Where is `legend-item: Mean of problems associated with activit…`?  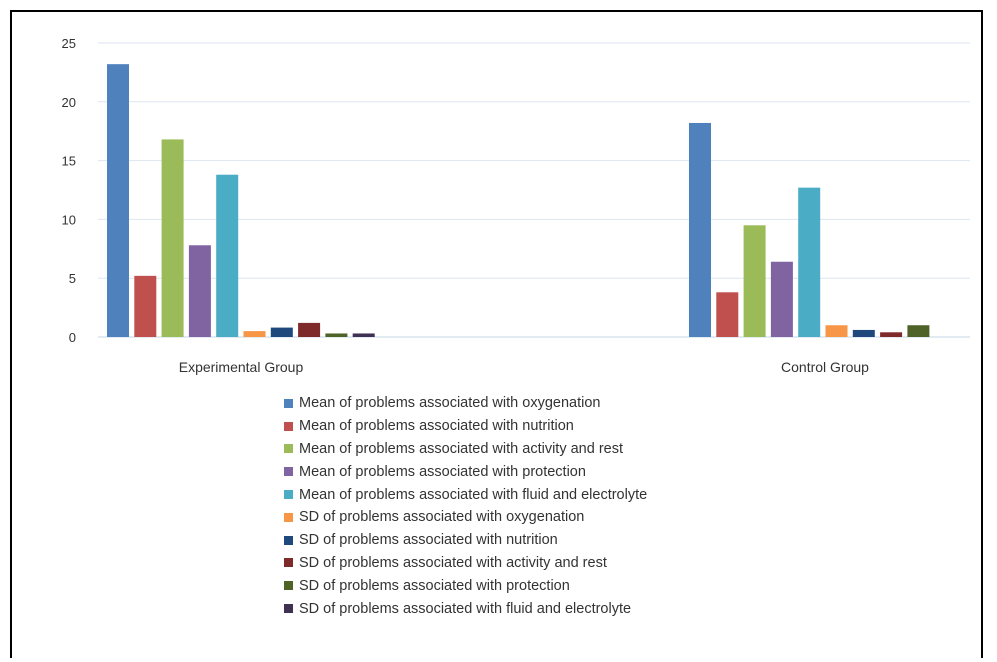
legend-item: Mean of problems associated with activit… is located at coordinates (465, 449).